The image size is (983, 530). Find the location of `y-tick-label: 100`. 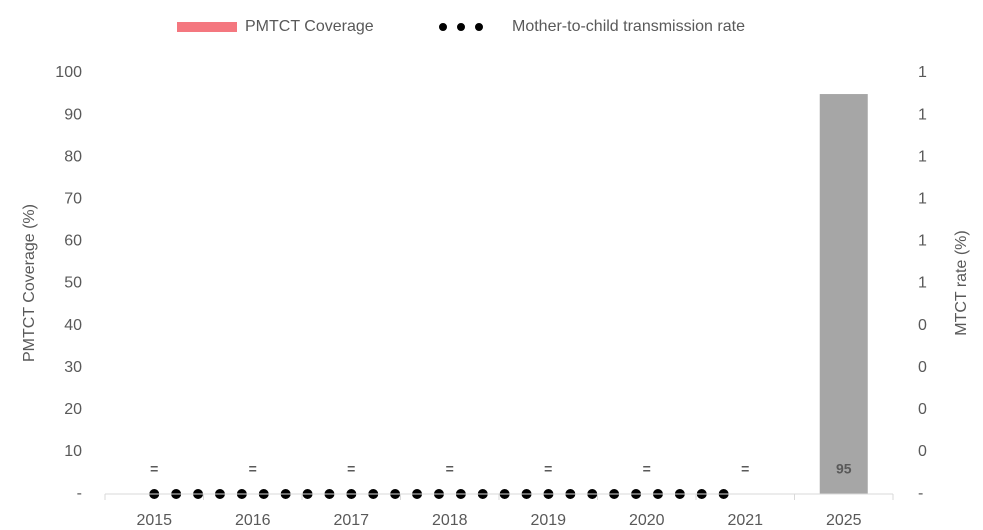

y-tick-label: 100 is located at coordinates (68, 72).